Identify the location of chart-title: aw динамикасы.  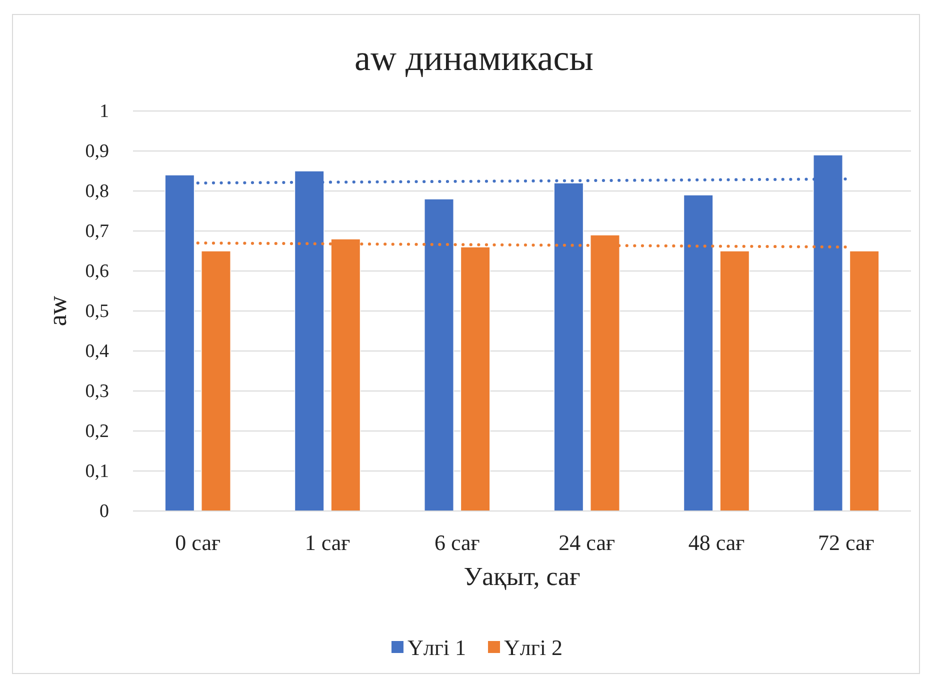
(474, 58).